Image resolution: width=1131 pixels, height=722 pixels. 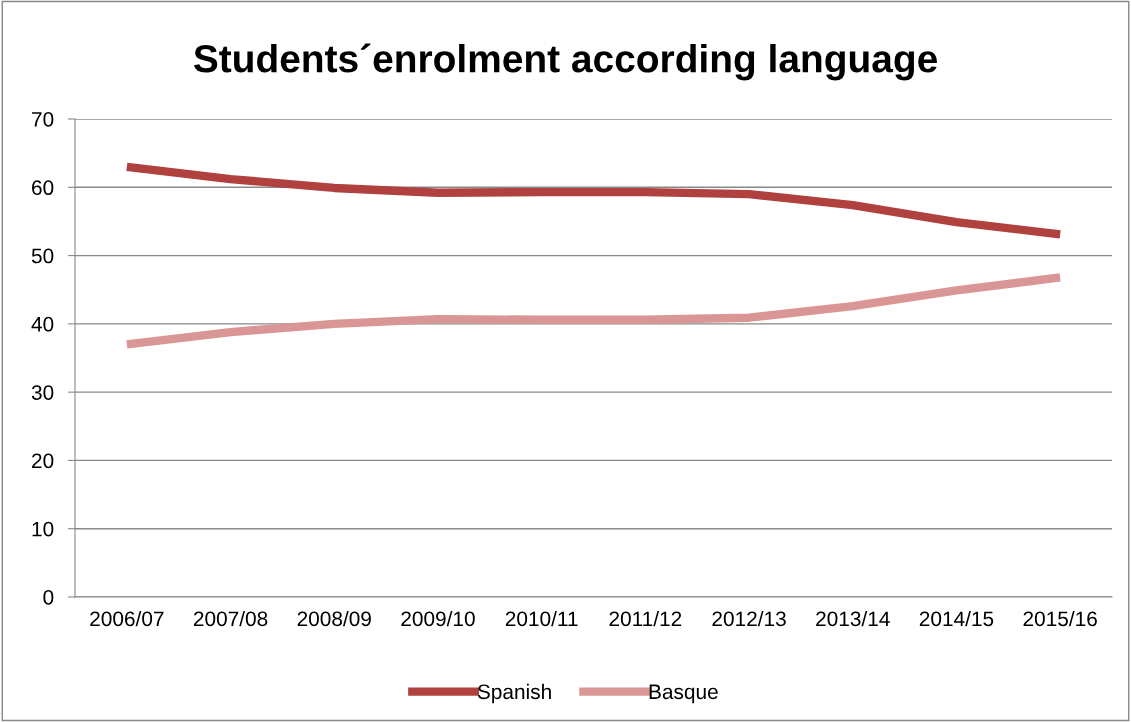 What do you see at coordinates (334, 618) in the screenshot?
I see `x-tick-label: 2008/09` at bounding box center [334, 618].